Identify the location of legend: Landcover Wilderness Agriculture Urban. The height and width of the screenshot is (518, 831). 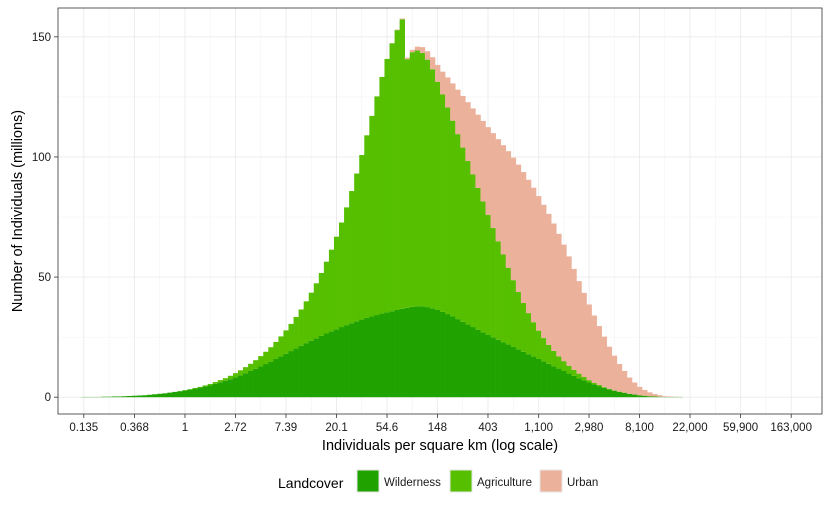
(438, 481).